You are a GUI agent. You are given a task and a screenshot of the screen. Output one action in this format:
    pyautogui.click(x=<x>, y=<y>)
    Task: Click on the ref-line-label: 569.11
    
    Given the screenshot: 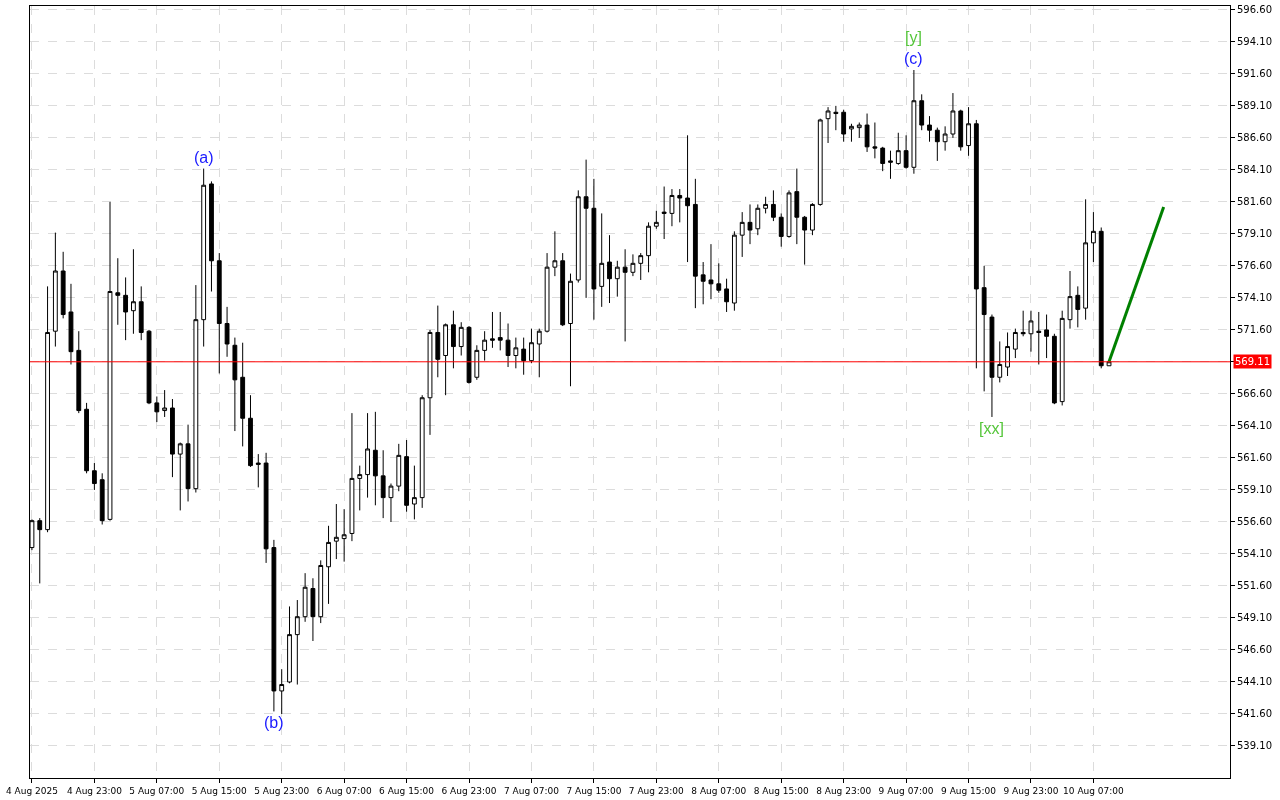 What is the action you would take?
    pyautogui.click(x=1252, y=361)
    